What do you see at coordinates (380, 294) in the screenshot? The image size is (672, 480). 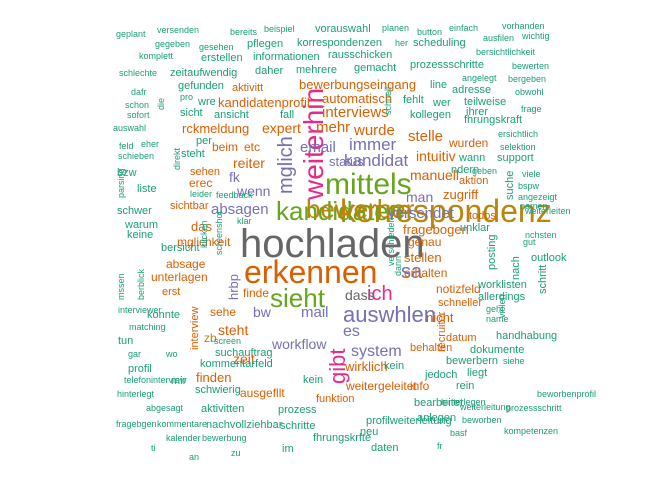 I see `word-system: ich` at bounding box center [380, 294].